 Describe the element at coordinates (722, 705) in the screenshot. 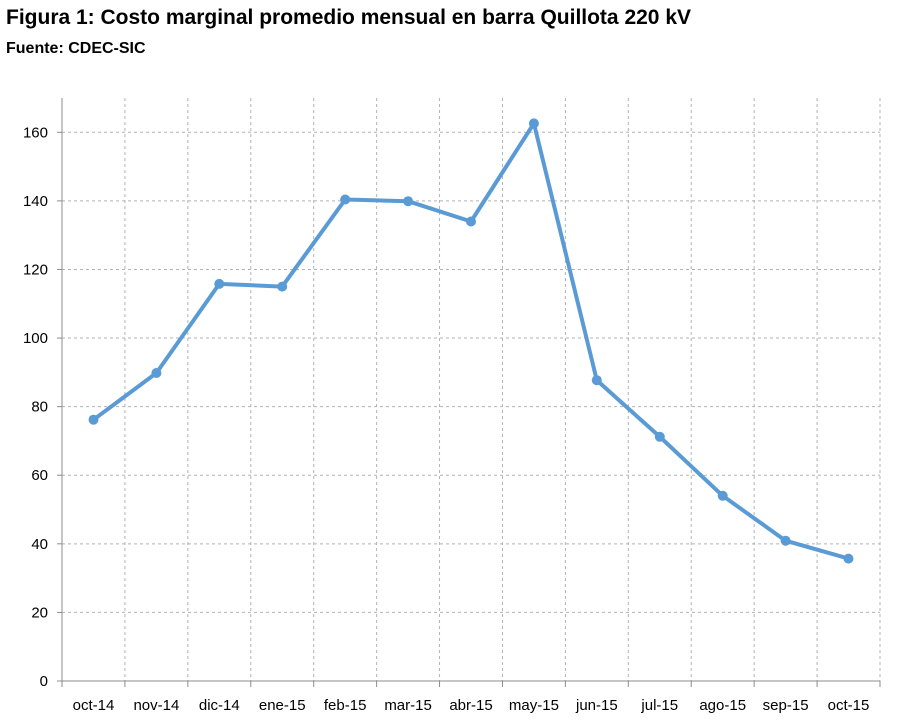

I see `x-tick-label: ago-15` at that location.